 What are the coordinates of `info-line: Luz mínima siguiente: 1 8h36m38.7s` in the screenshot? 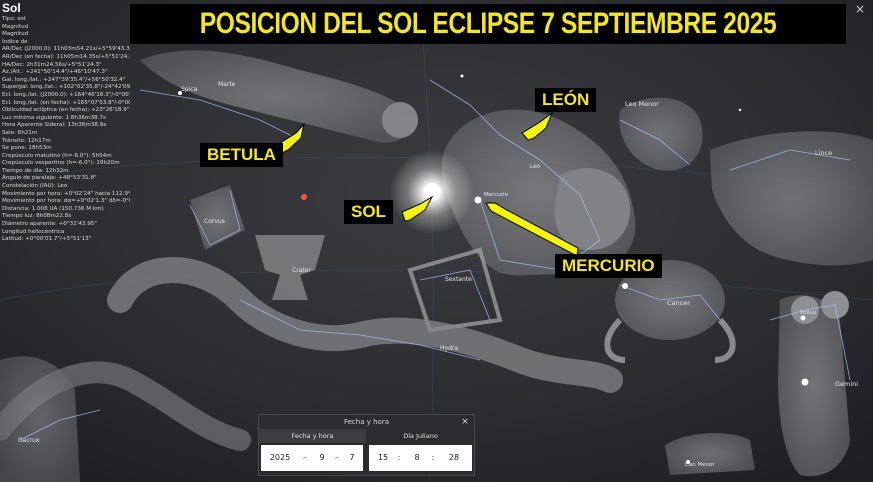 It's located at (54, 117).